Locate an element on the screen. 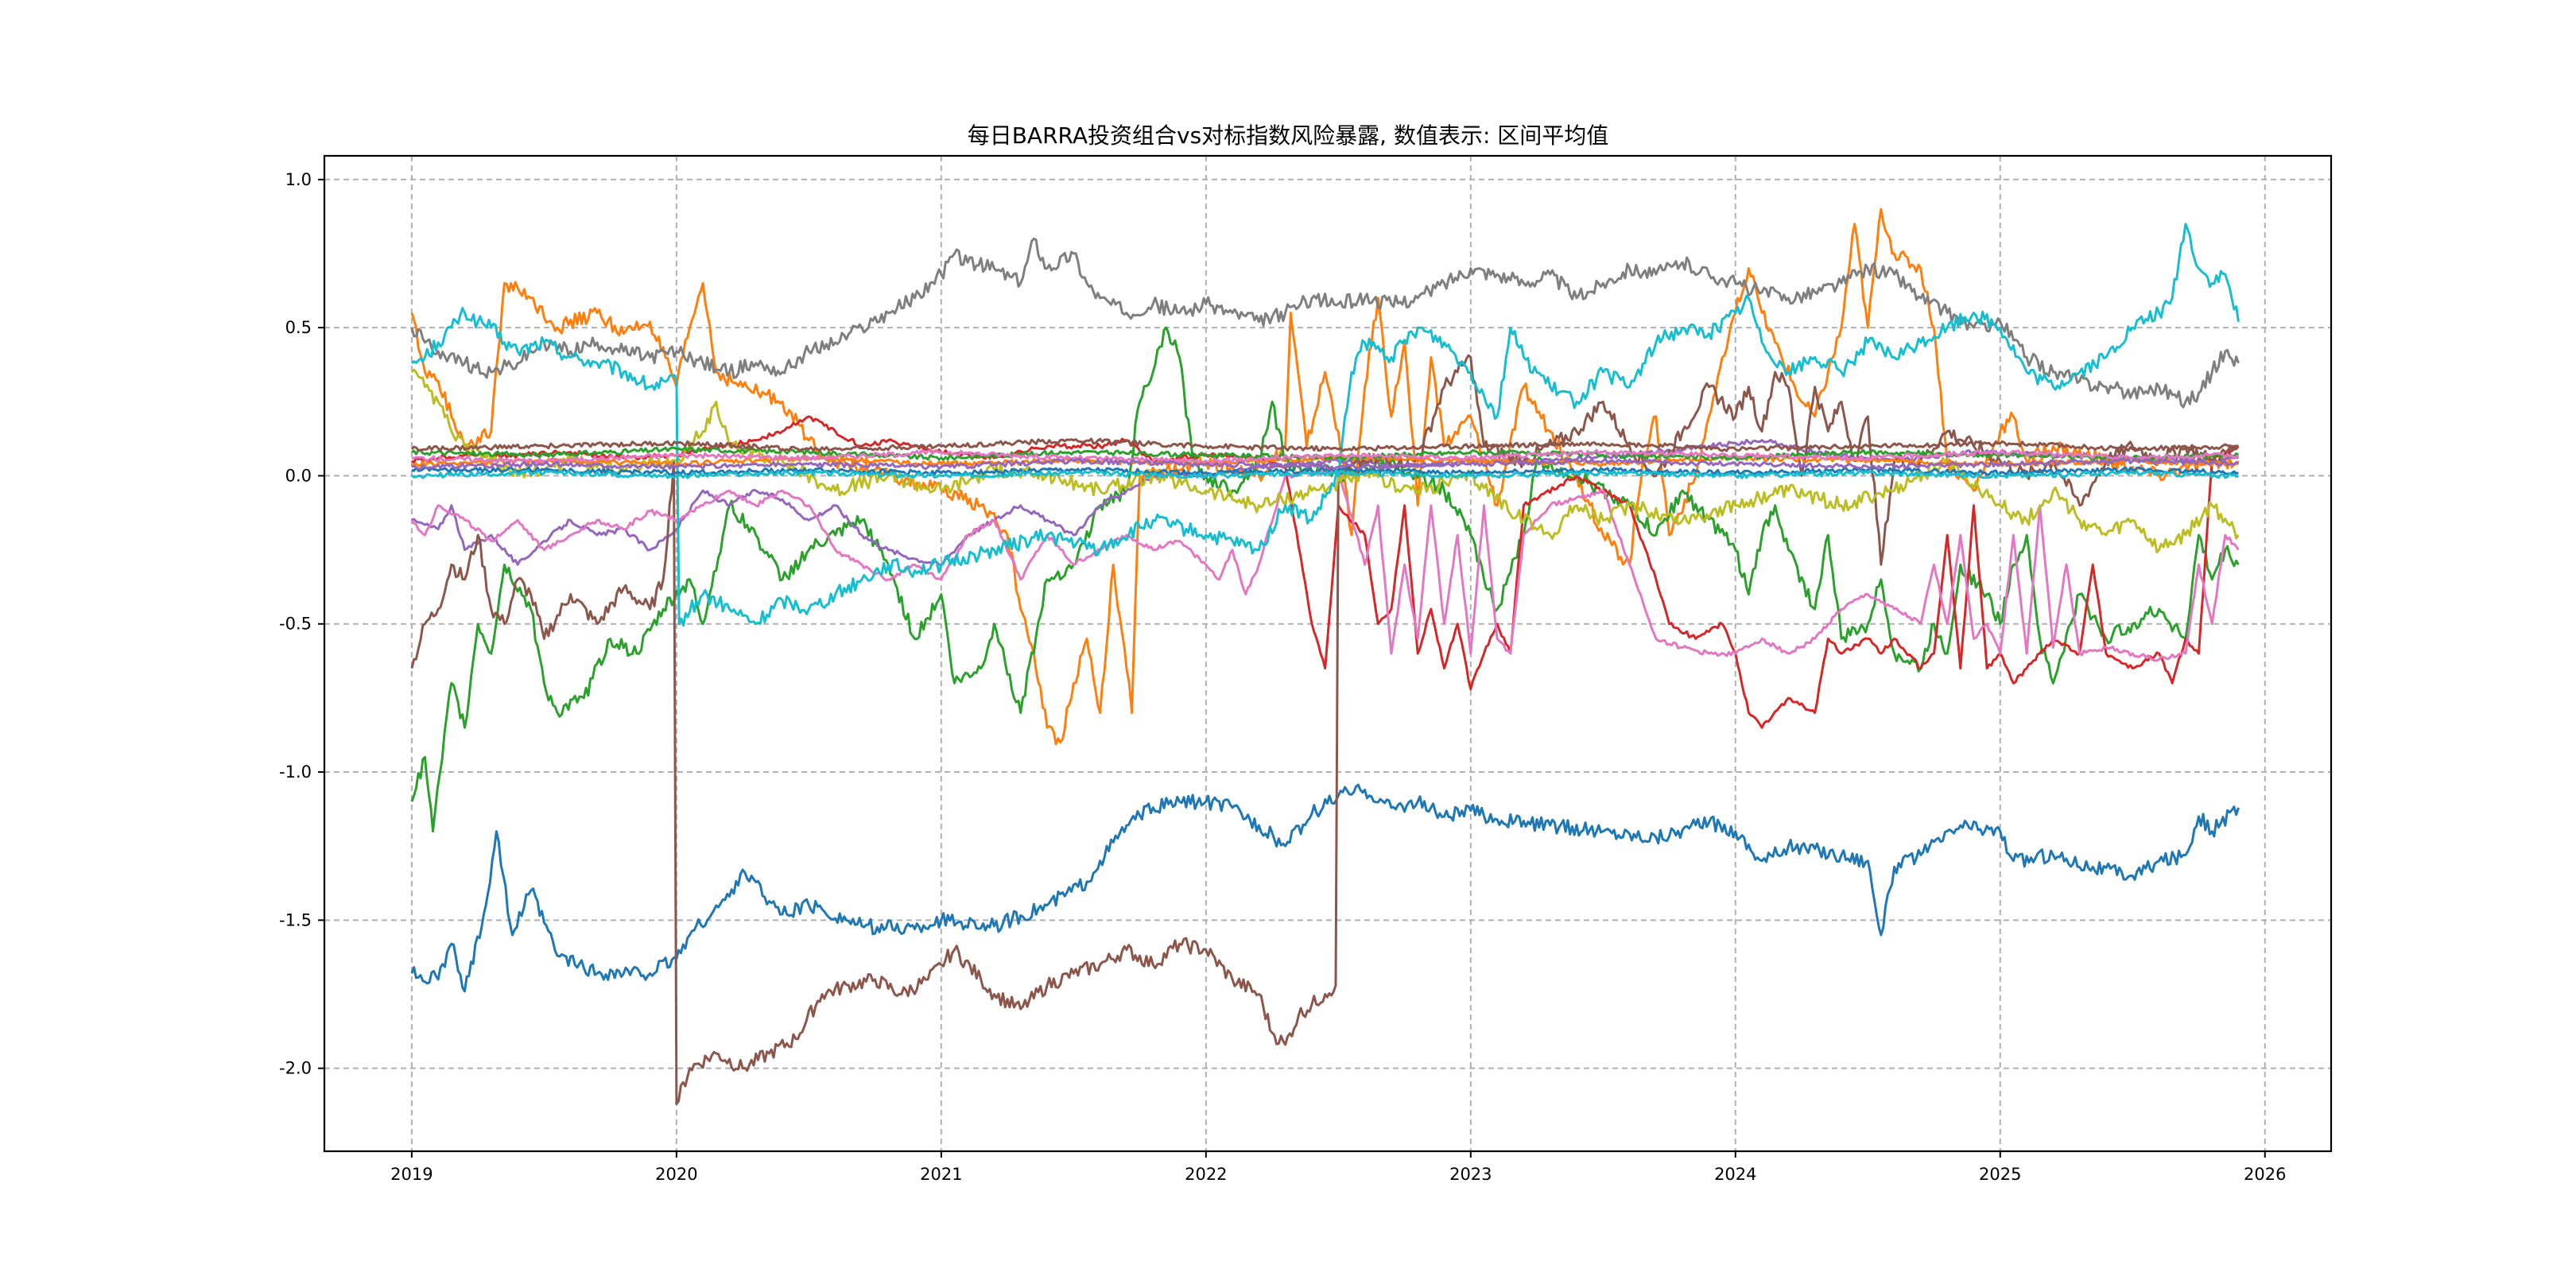  x-axis: 2019 2020 2021 2022 2023 2024 2025 2026 is located at coordinates (1338, 1167).